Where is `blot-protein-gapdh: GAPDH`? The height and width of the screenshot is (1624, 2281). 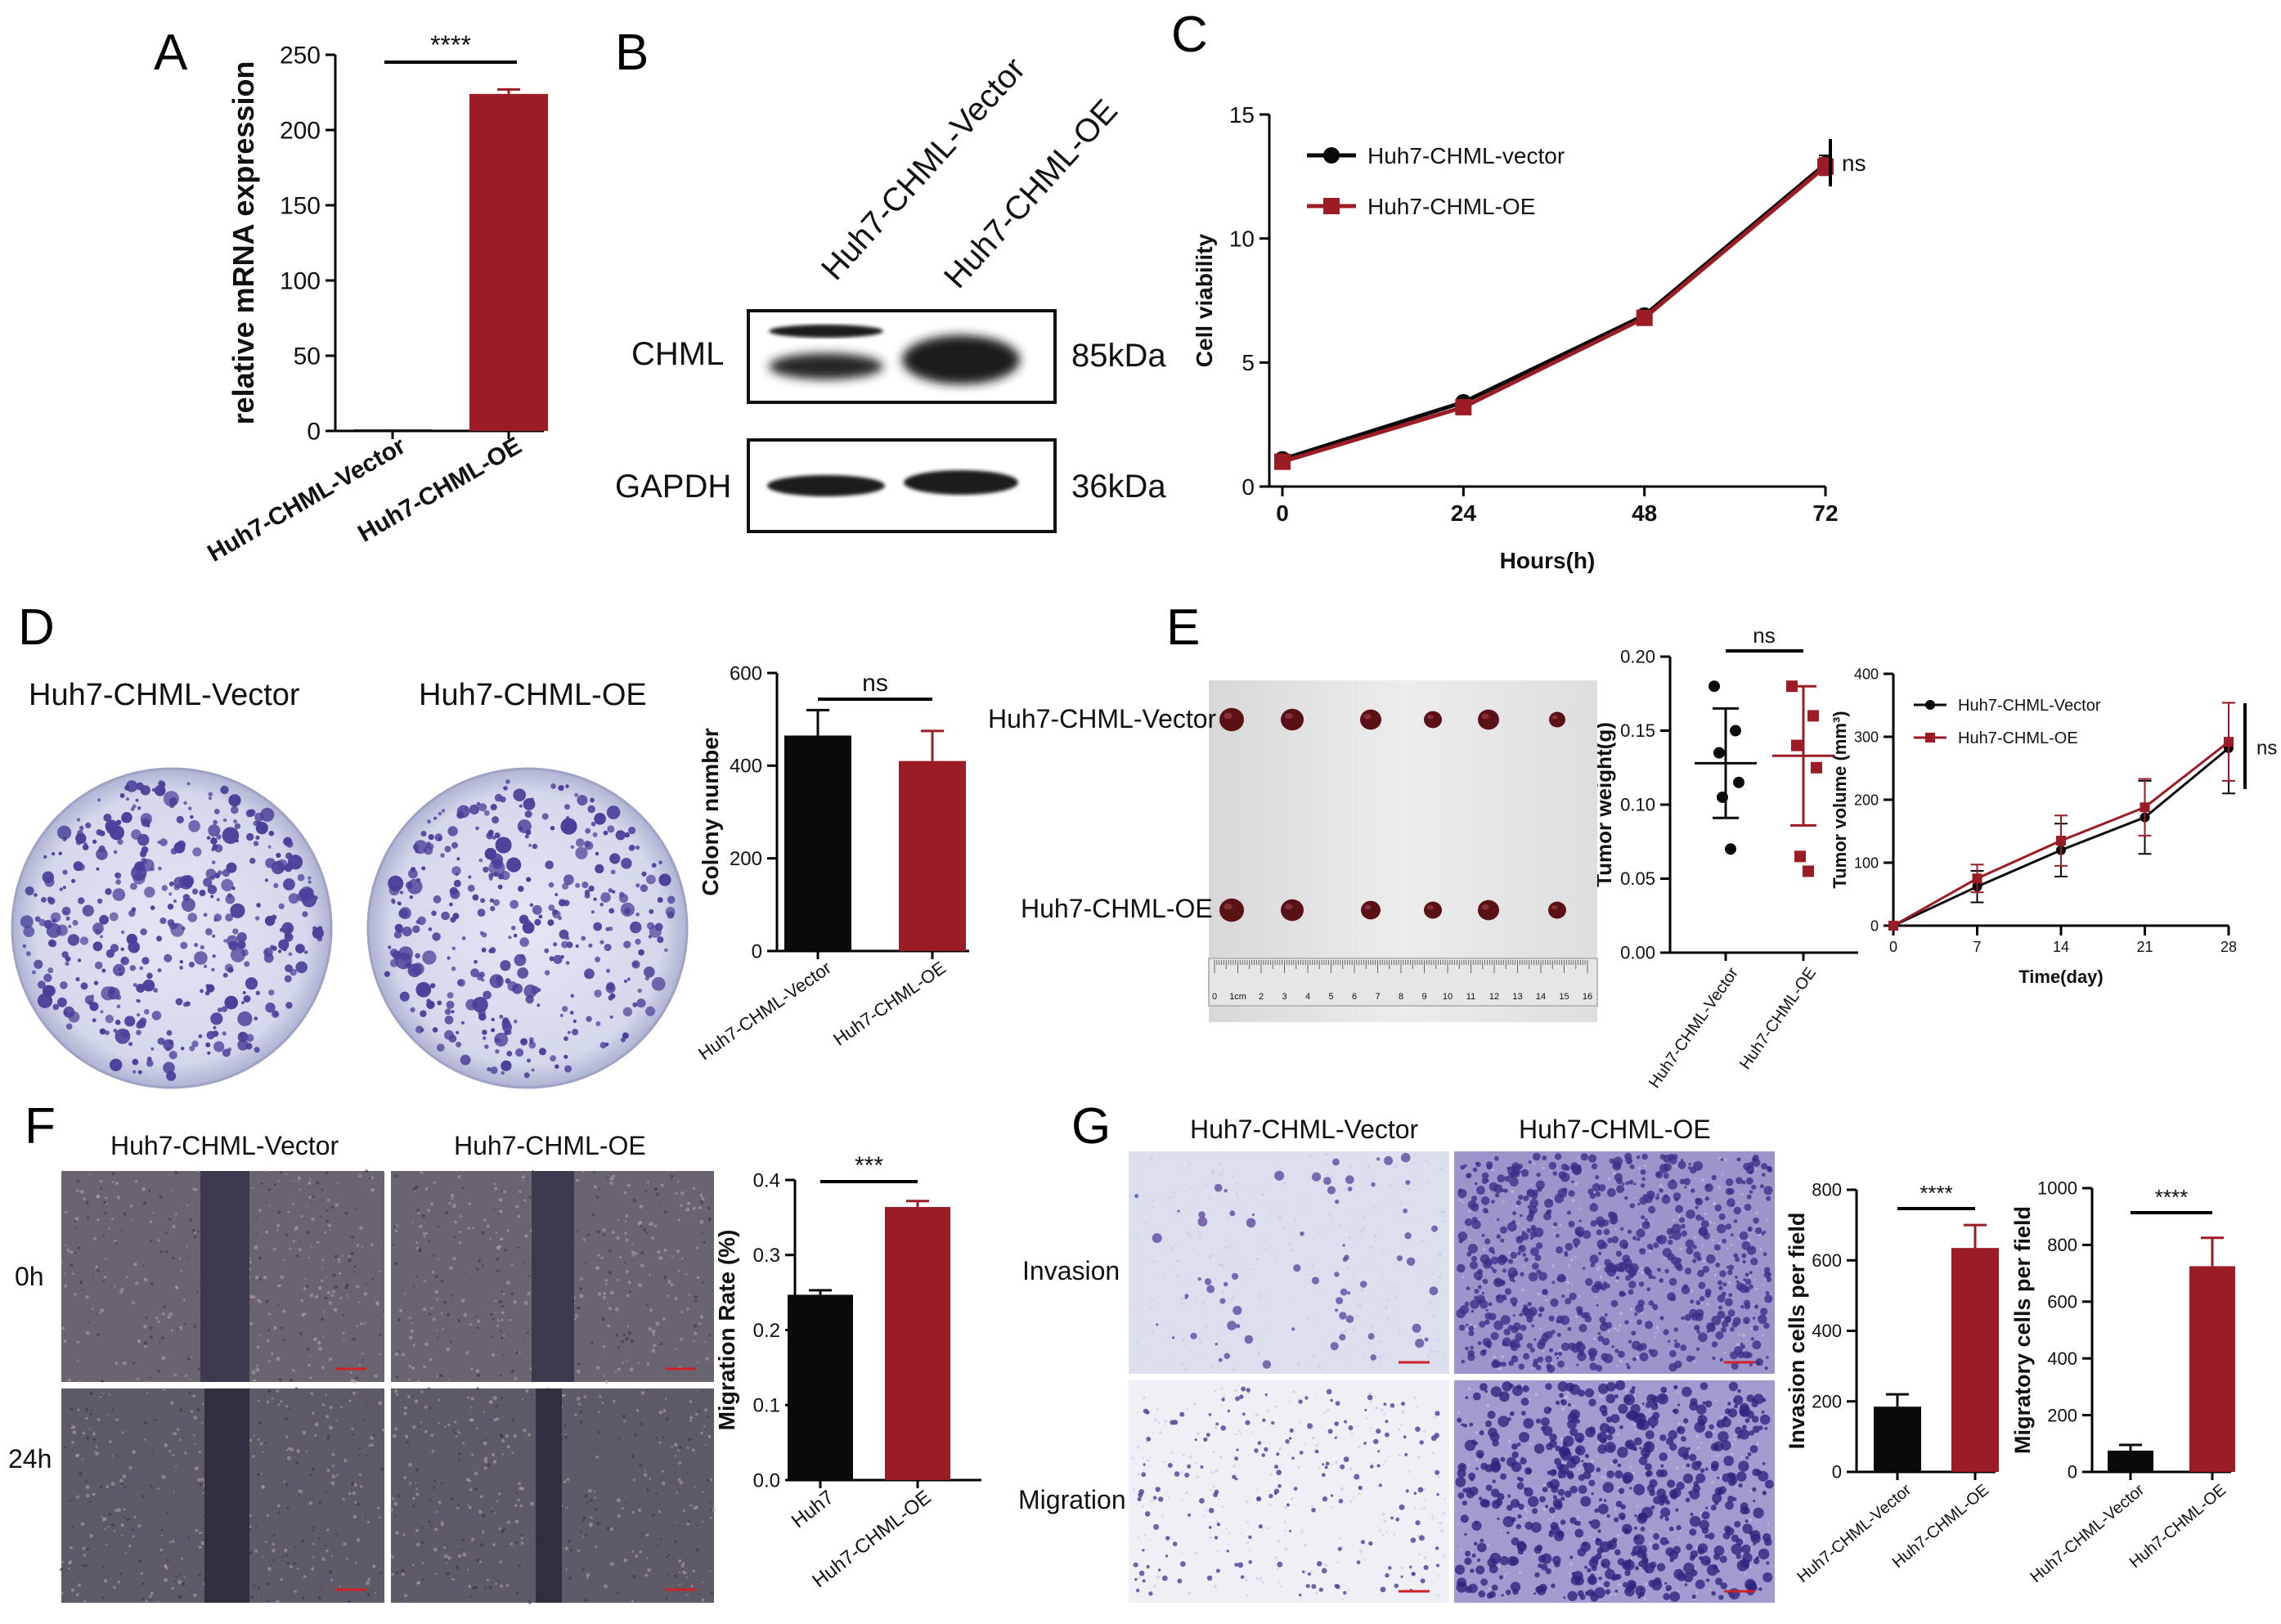
blot-protein-gapdh: GAPDH is located at coordinates (673, 487).